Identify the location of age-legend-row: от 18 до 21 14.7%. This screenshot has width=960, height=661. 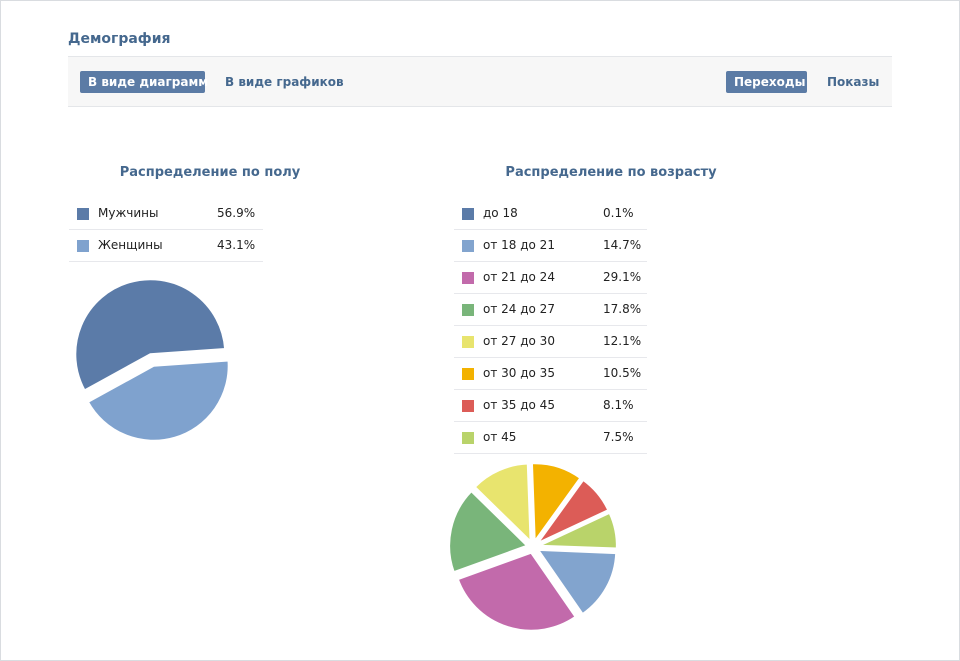
(550, 246).